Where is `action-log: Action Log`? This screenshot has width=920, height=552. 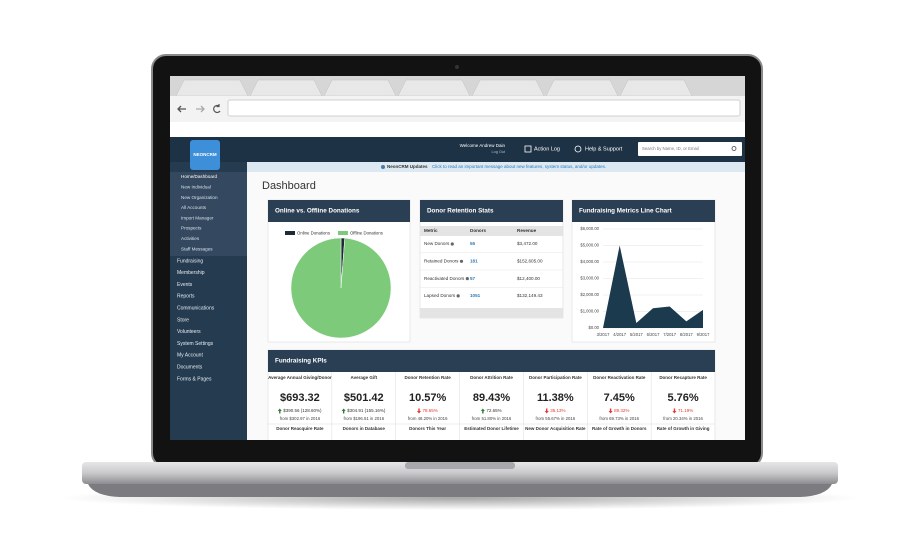
action-log: Action Log is located at coordinates (547, 149).